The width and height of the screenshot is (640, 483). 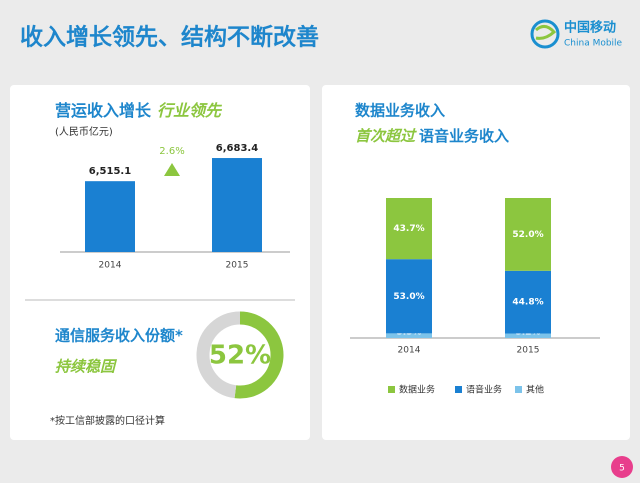 I want to click on logo: 中国移动 China Mobile, so click(x=576, y=34).